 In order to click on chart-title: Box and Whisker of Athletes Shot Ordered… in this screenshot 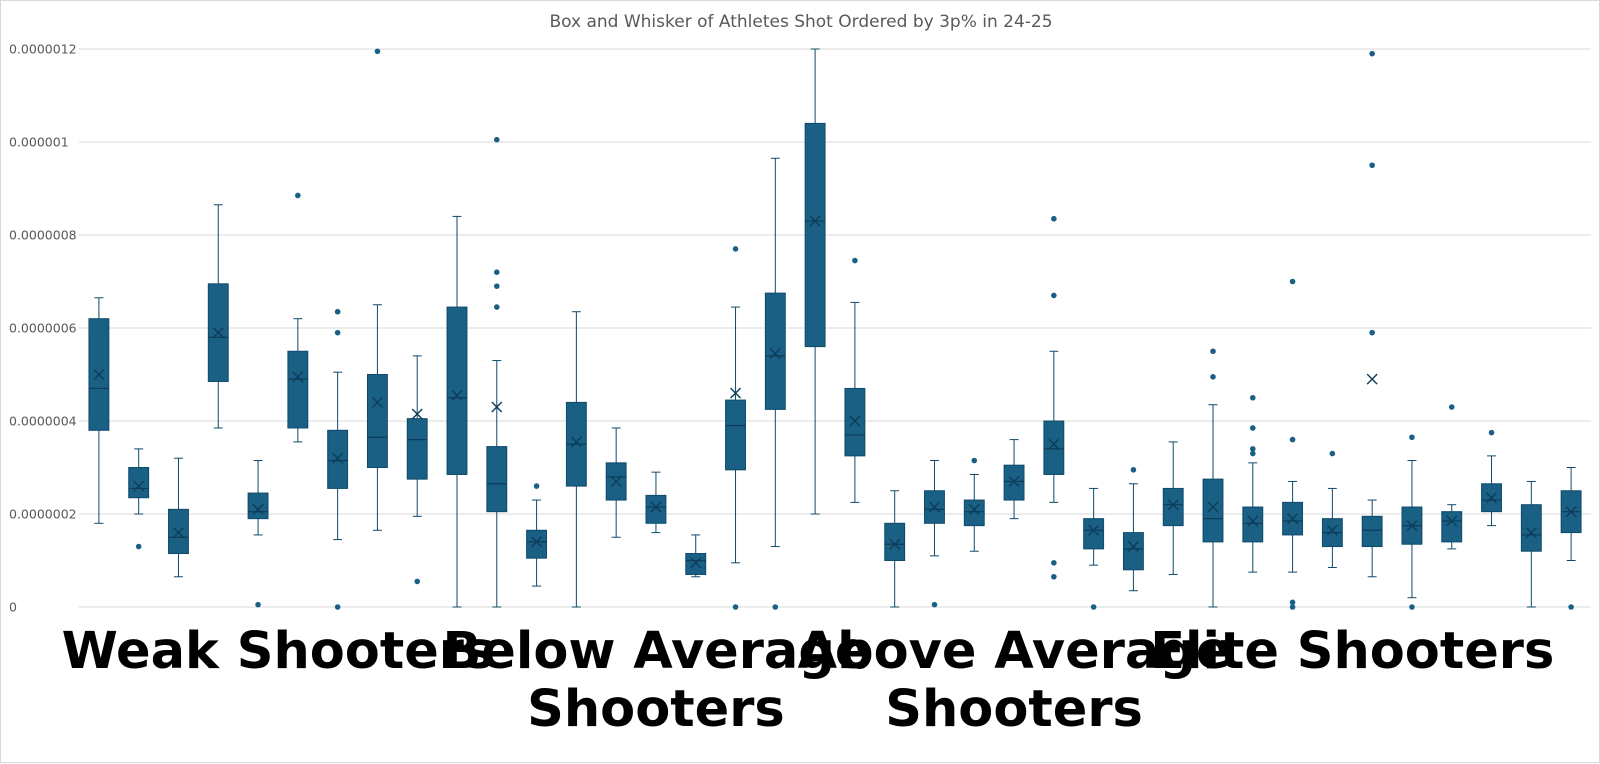, I will do `click(800, 22)`.